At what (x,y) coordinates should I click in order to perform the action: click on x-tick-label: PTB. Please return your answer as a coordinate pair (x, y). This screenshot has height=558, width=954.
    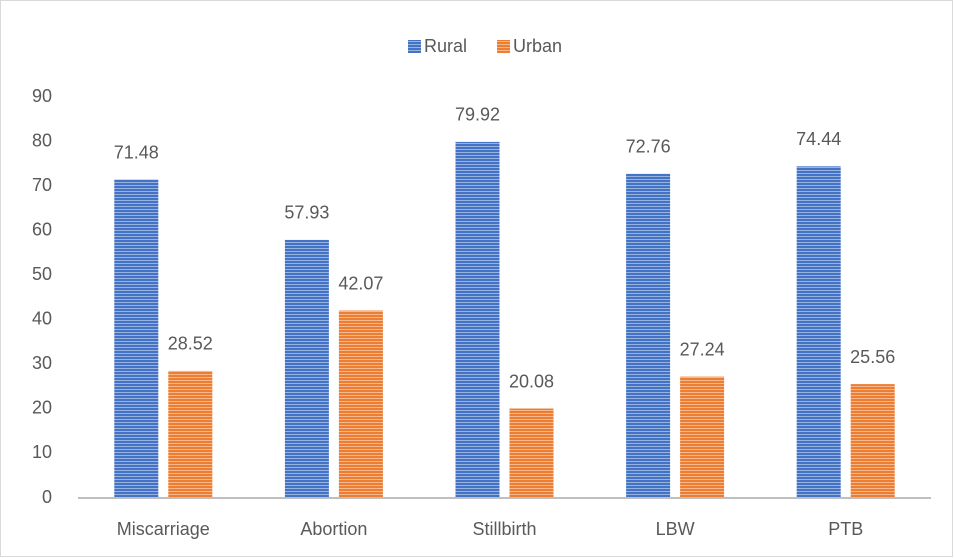
    Looking at the image, I should click on (845, 529).